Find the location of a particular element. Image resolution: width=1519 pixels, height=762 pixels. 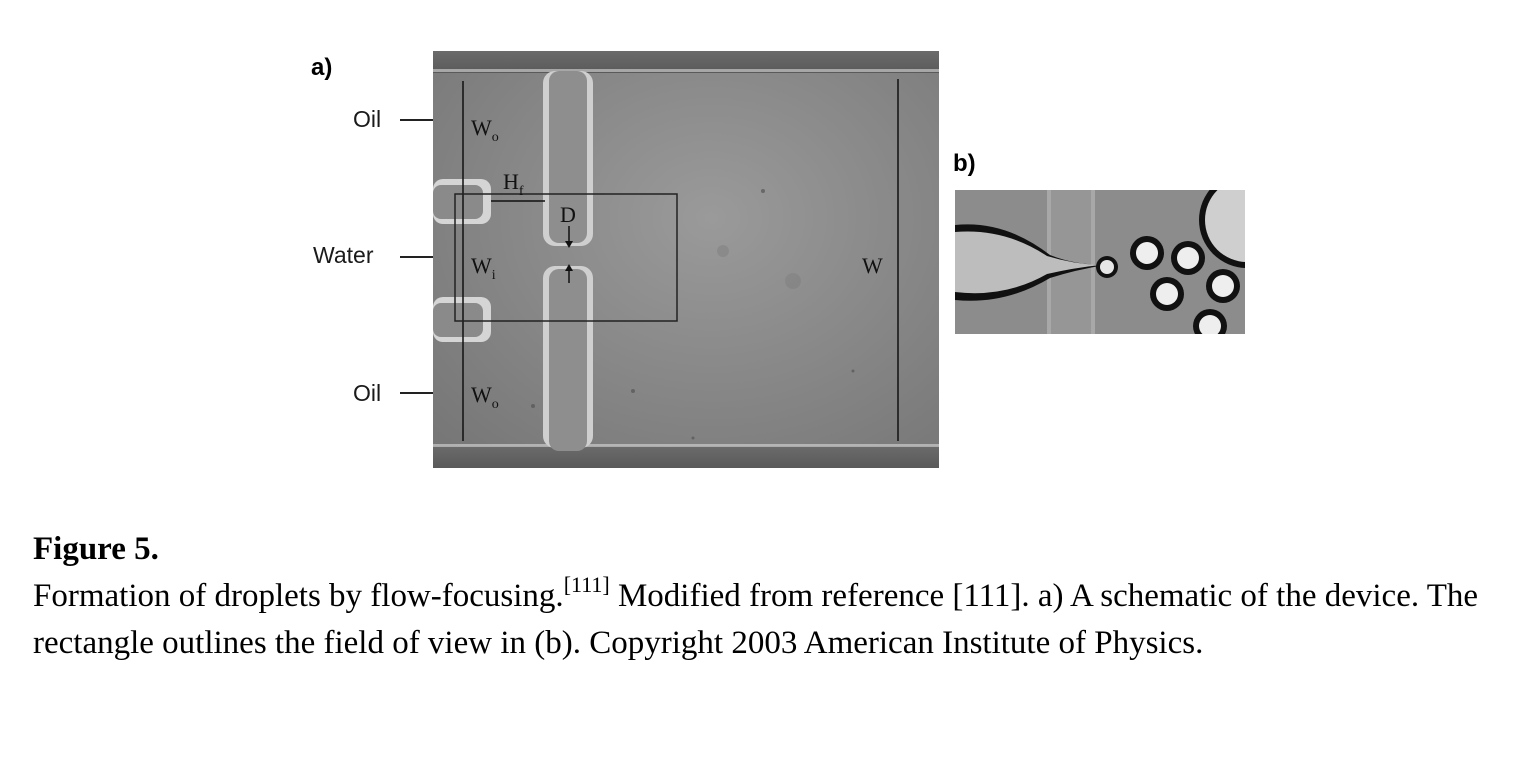

wo-top-label: W is located at coordinates (481, 127).